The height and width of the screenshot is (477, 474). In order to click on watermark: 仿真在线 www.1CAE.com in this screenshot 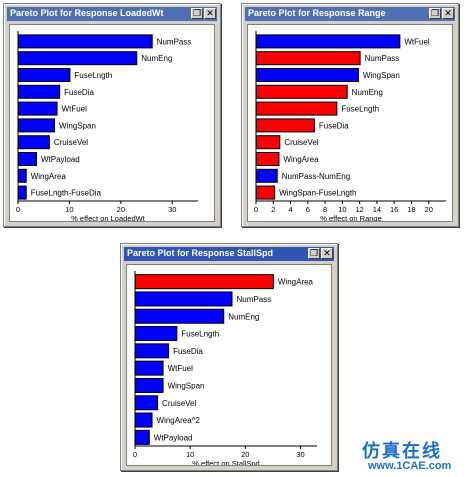, I will do `click(415, 456)`.